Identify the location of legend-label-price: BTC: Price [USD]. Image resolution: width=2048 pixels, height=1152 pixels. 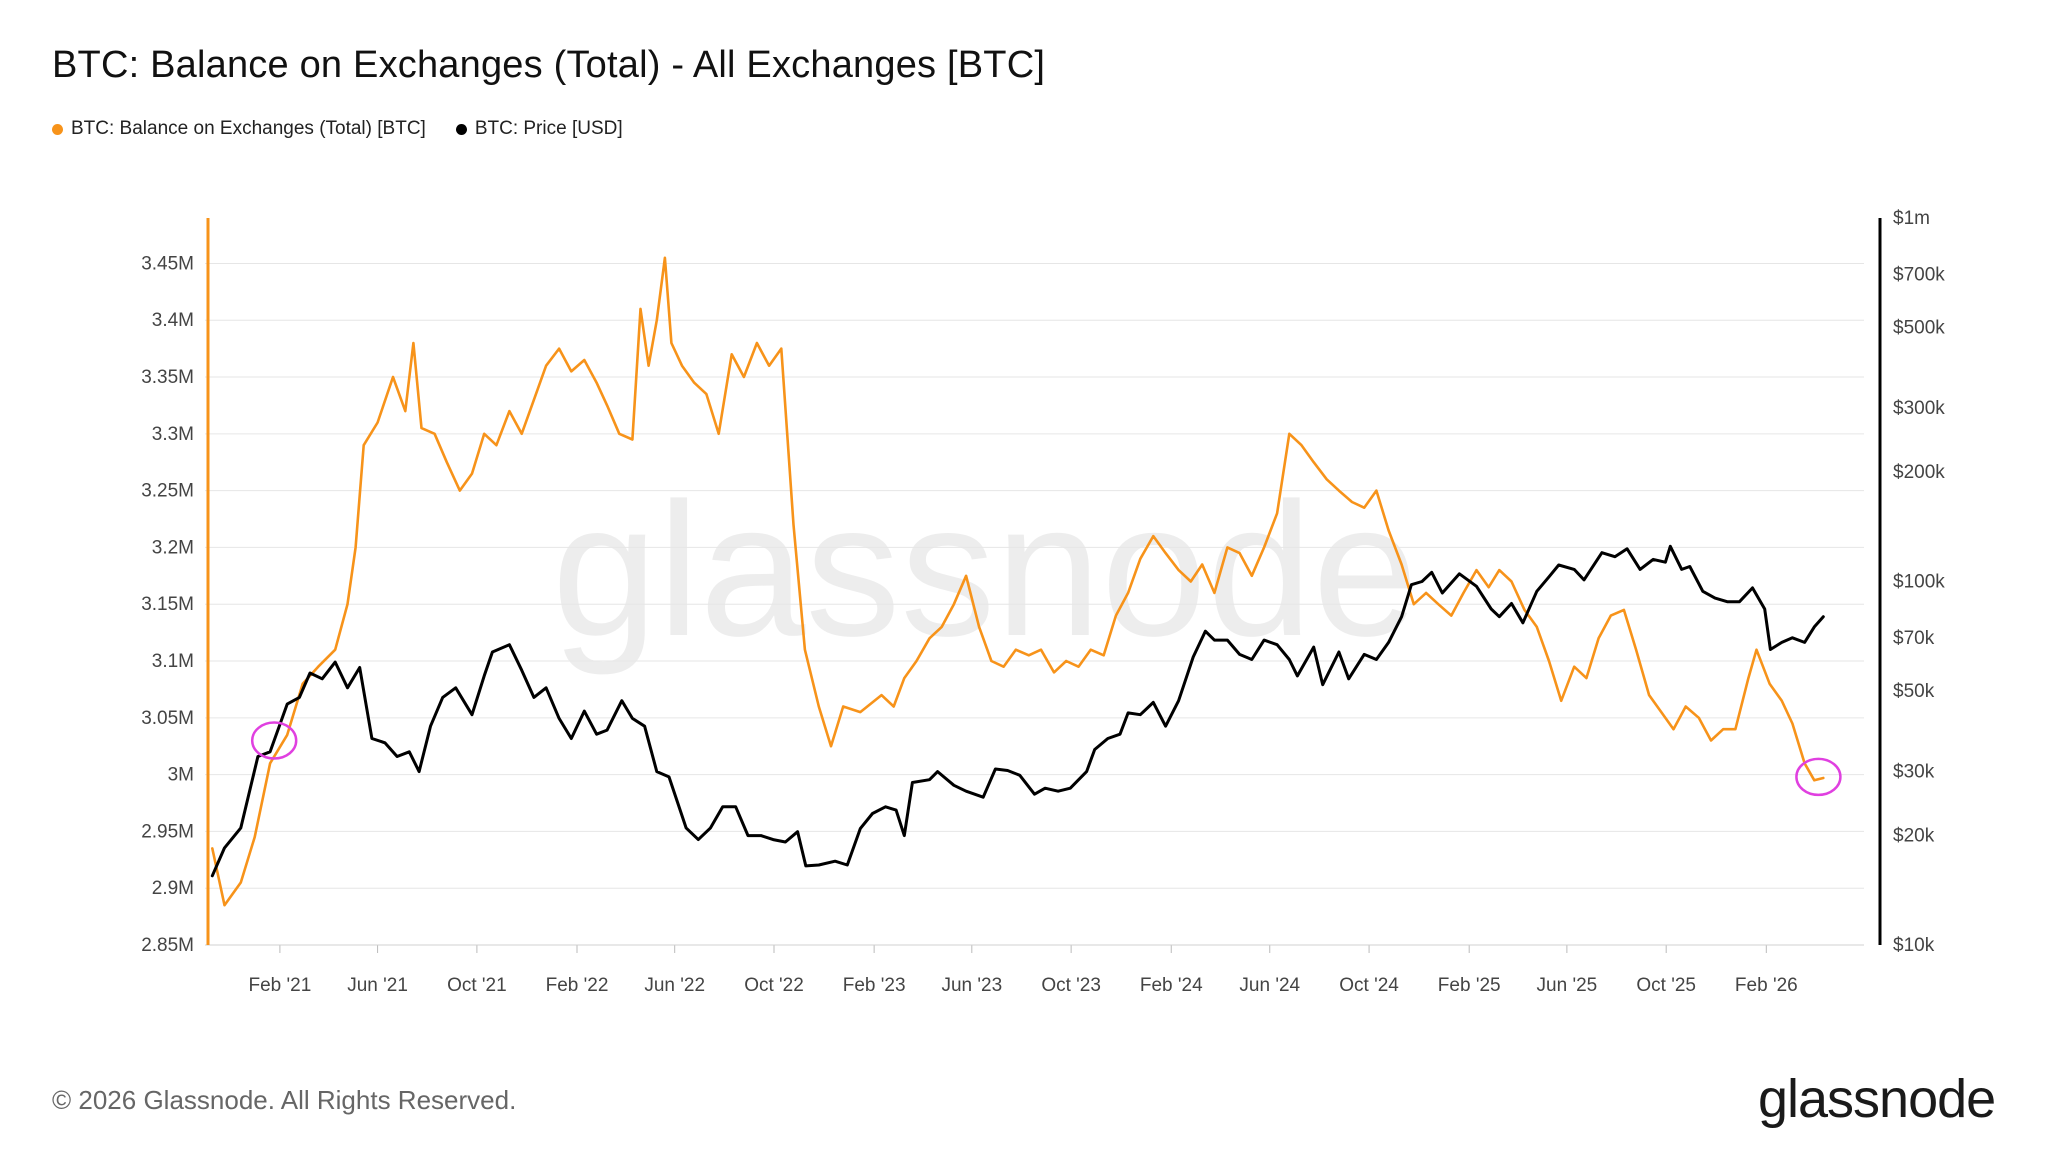
(548, 128).